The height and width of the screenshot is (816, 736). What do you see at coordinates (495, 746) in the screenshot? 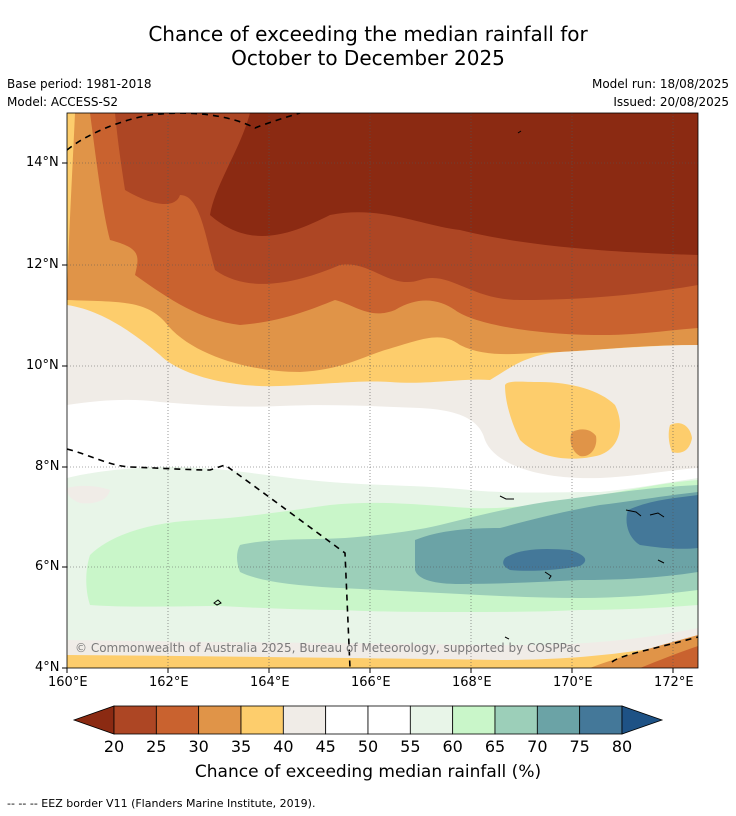
I see `colorbar-tick-label: 65` at bounding box center [495, 746].